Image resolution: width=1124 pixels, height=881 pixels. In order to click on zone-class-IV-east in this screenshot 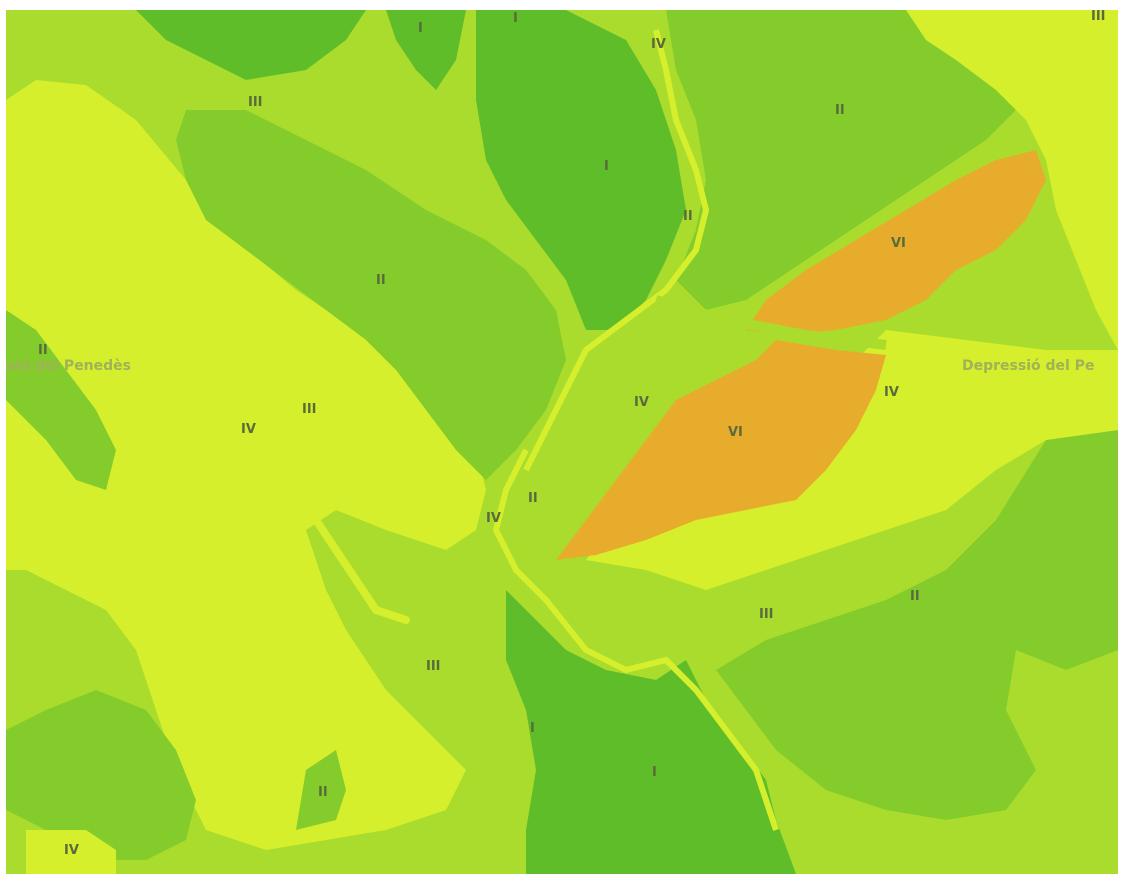, I will do `click(852, 460)`.